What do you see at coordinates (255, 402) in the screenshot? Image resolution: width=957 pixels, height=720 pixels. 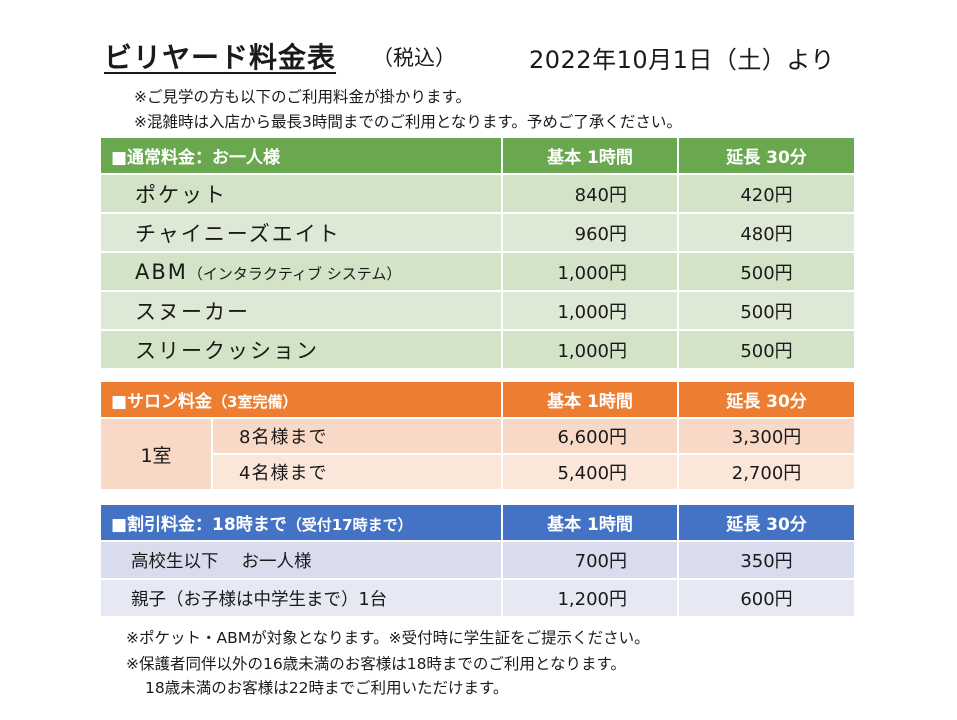 I see `salon-heading-sub: （3室完備）` at bounding box center [255, 402].